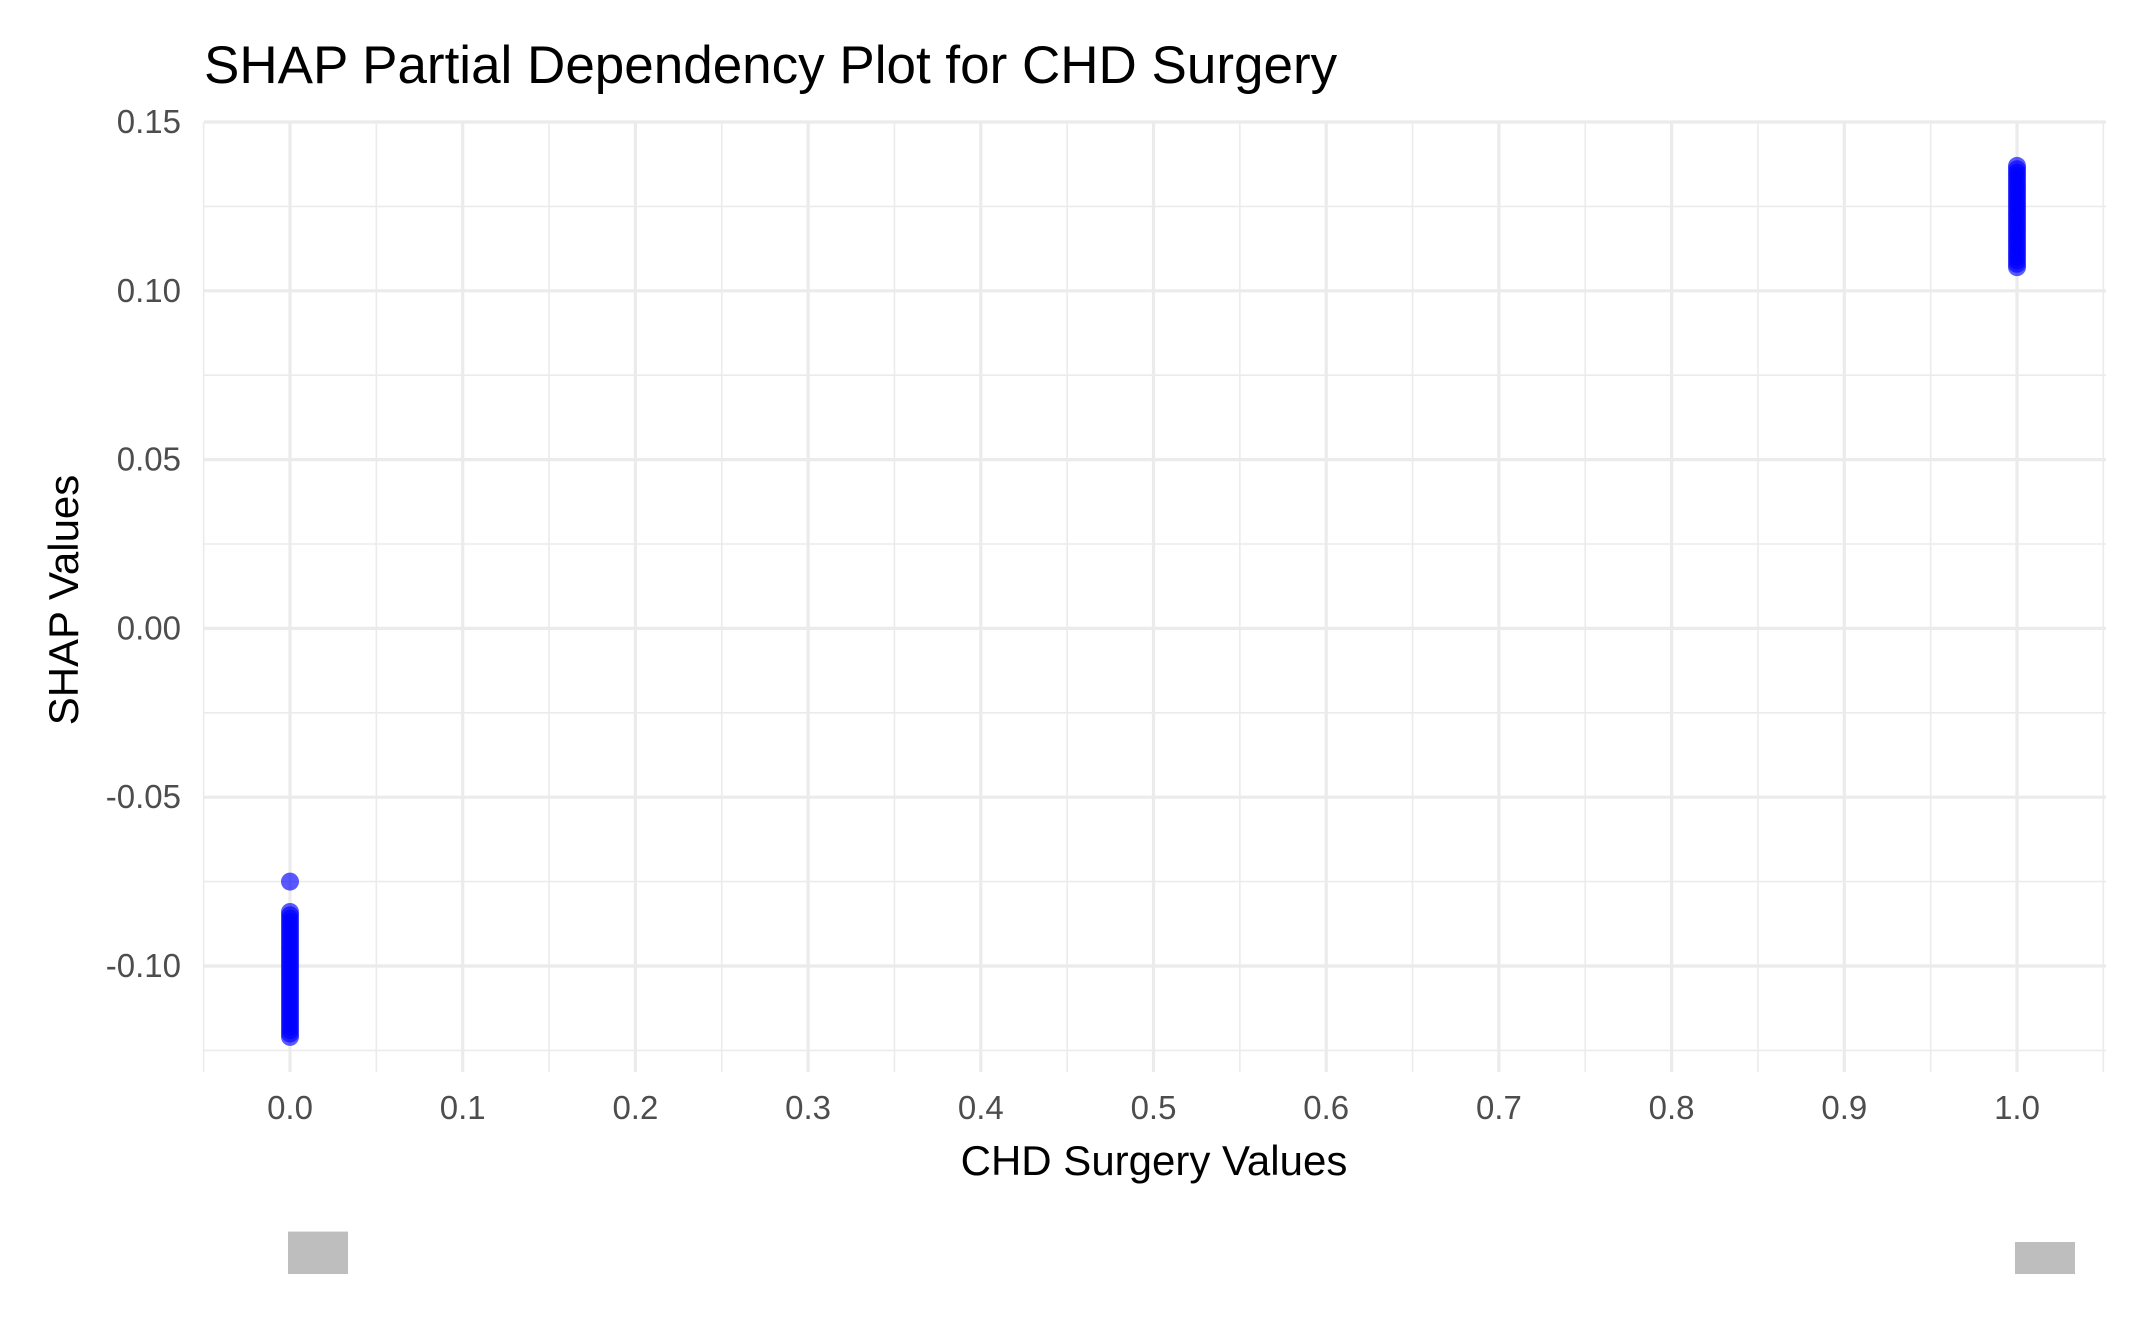  I want to click on y-tick-label: 0.05, so click(149, 459).